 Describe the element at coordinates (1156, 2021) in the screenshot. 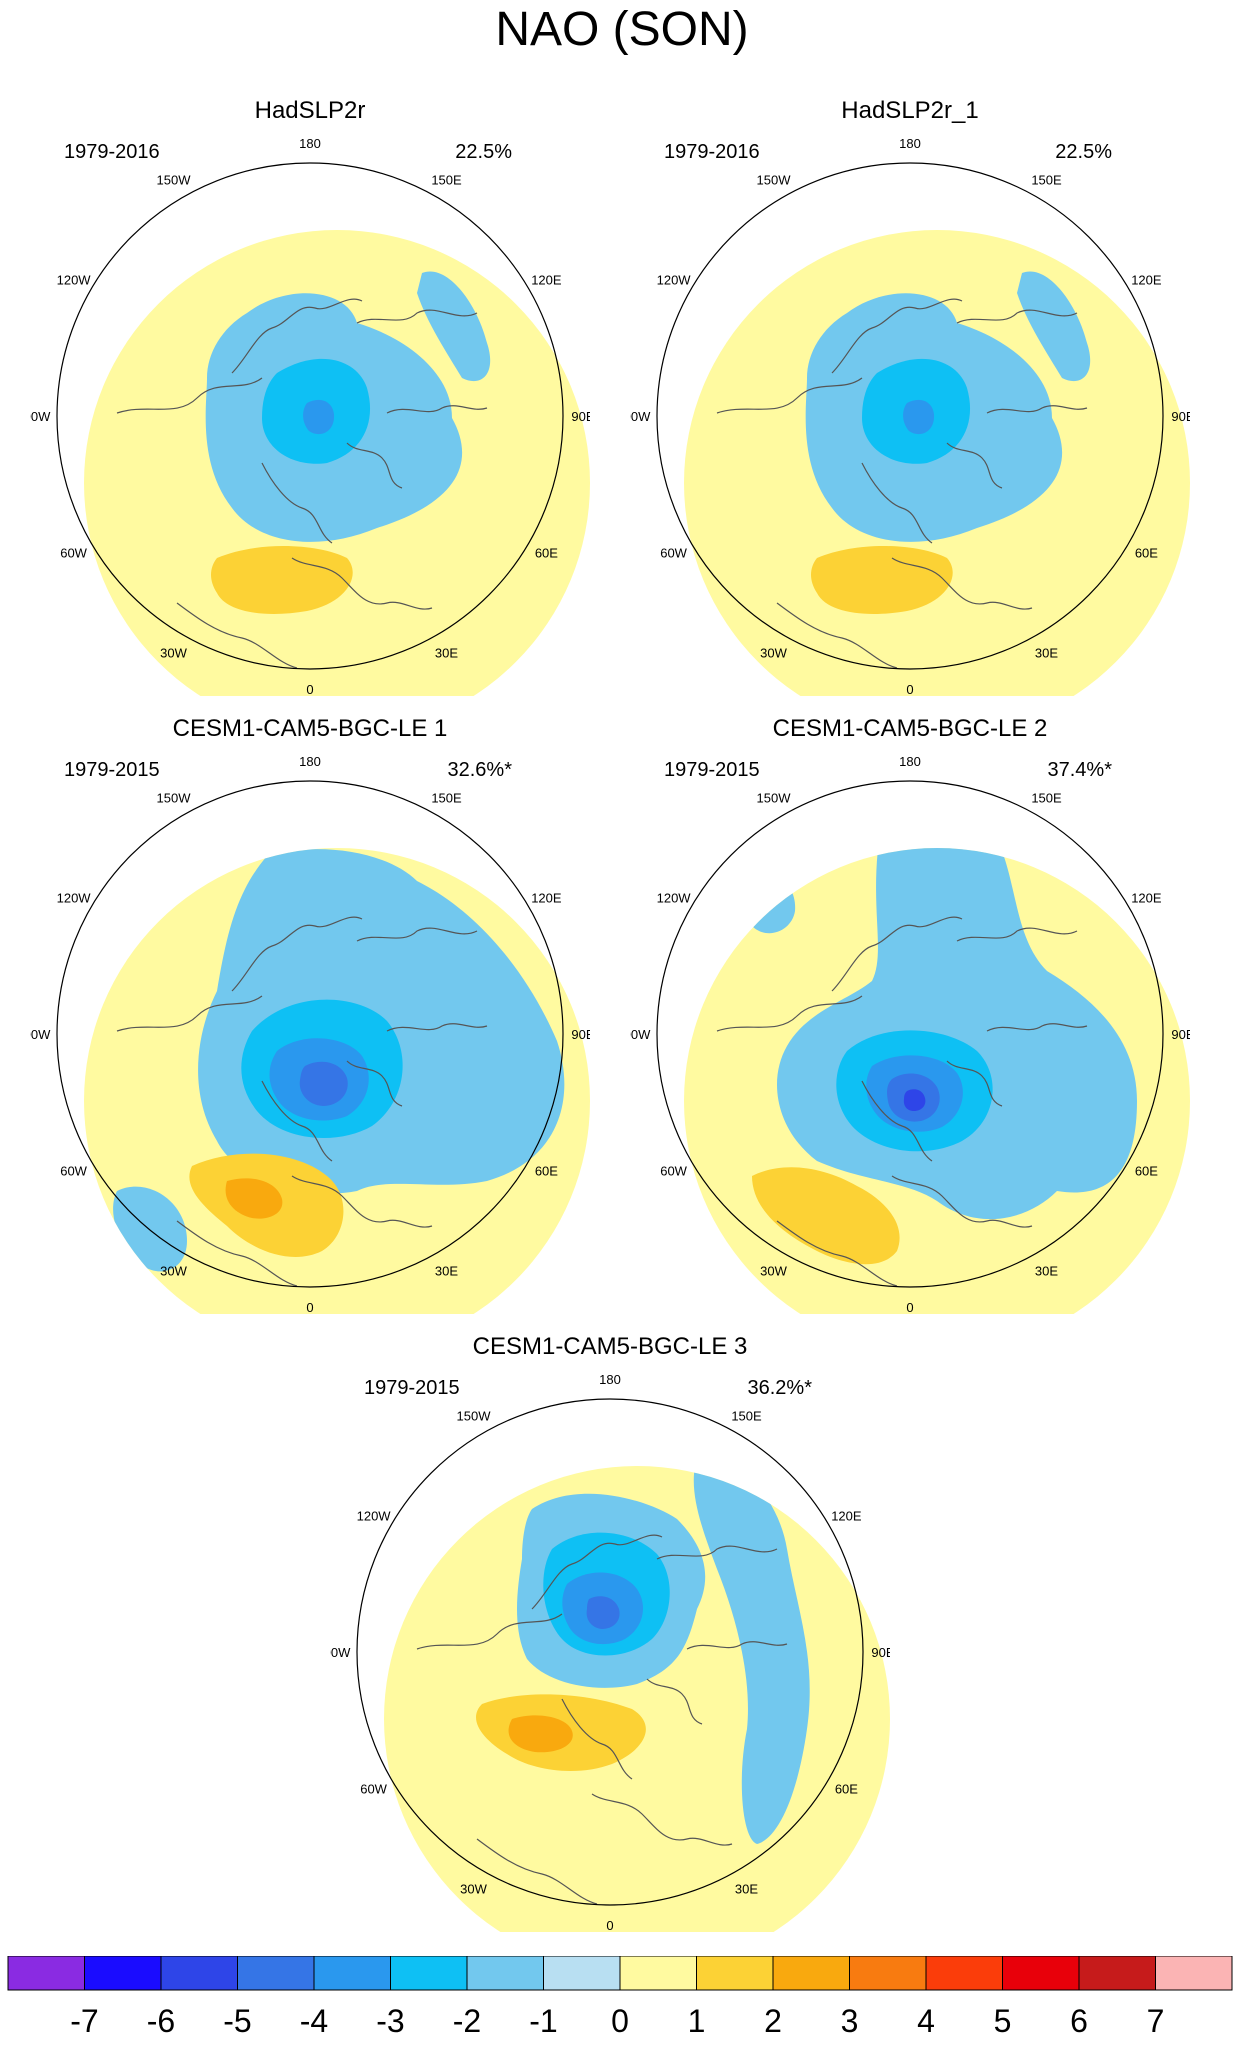

I see `colorbar-label: 7` at that location.